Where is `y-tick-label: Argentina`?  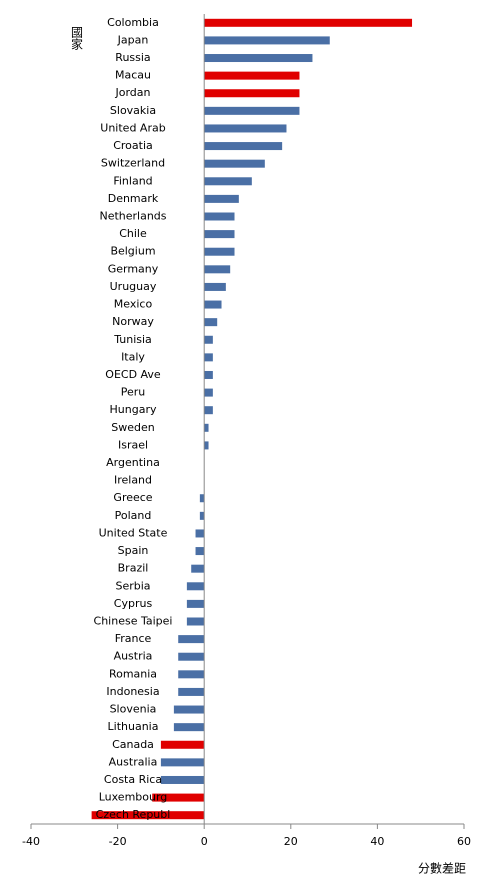
y-tick-label: Argentina is located at coordinates (133, 462).